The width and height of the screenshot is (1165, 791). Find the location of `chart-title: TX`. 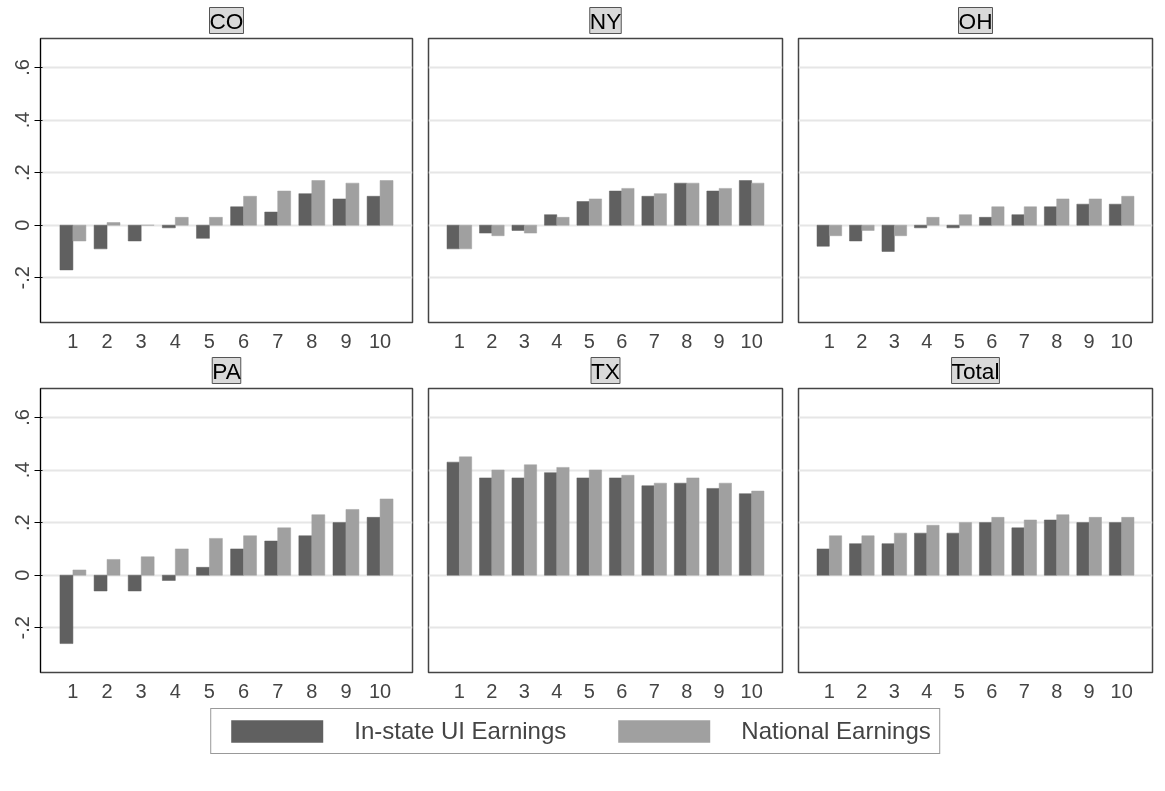

chart-title: TX is located at coordinates (605, 370).